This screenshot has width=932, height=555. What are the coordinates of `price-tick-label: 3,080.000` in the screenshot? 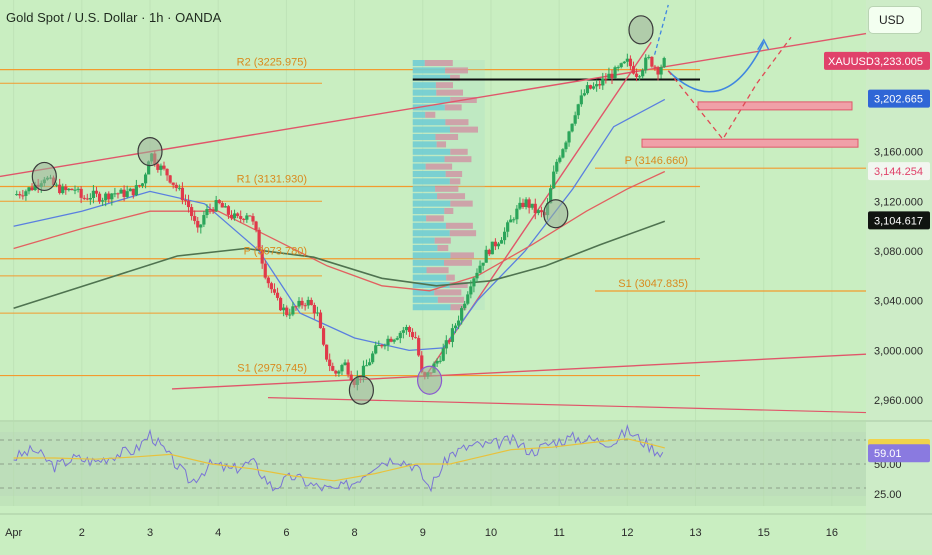 It's located at (898, 252).